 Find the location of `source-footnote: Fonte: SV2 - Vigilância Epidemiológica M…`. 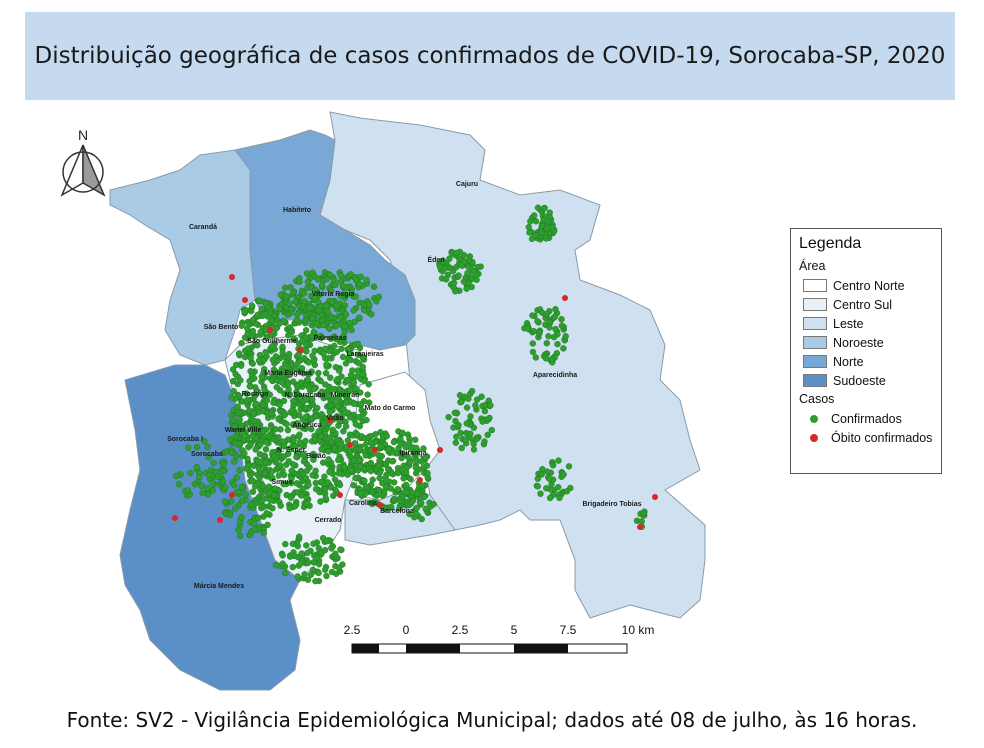

source-footnote: Fonte: SV2 - Vigilância Epidemiológica M… is located at coordinates (492, 720).